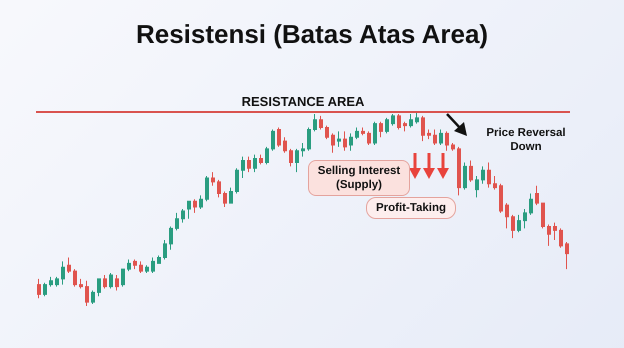  Describe the element at coordinates (526, 140) in the screenshot. I see `annotation: Price Reversal Down` at that location.